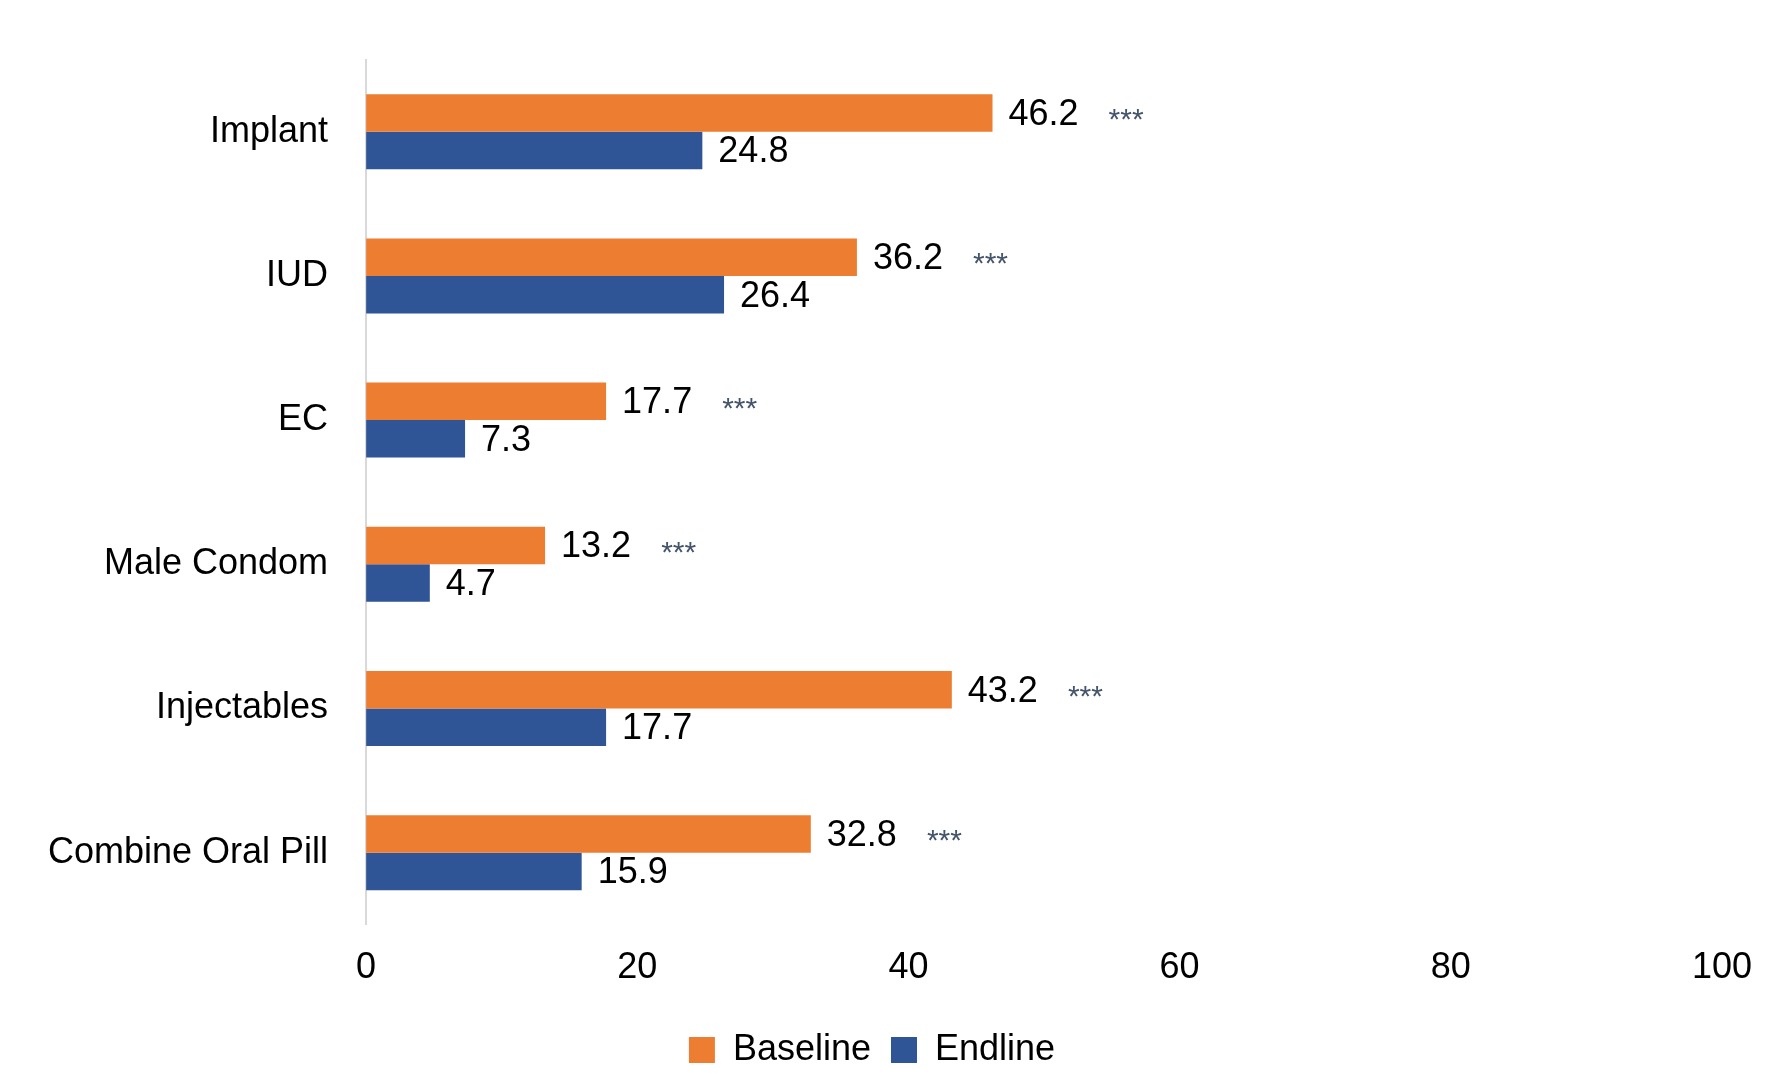 The image size is (1774, 1088). I want to click on y-tick-label: EC, so click(303, 418).